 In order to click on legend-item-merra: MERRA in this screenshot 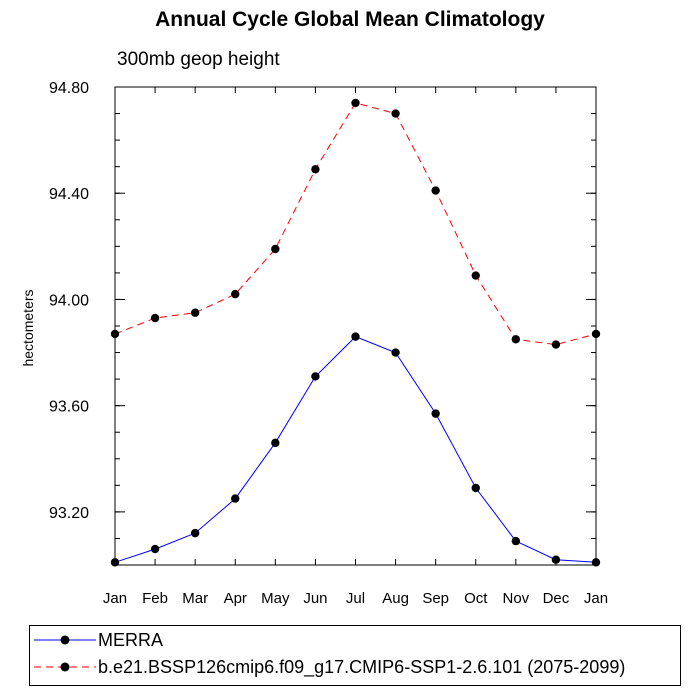, I will do `click(355, 641)`.